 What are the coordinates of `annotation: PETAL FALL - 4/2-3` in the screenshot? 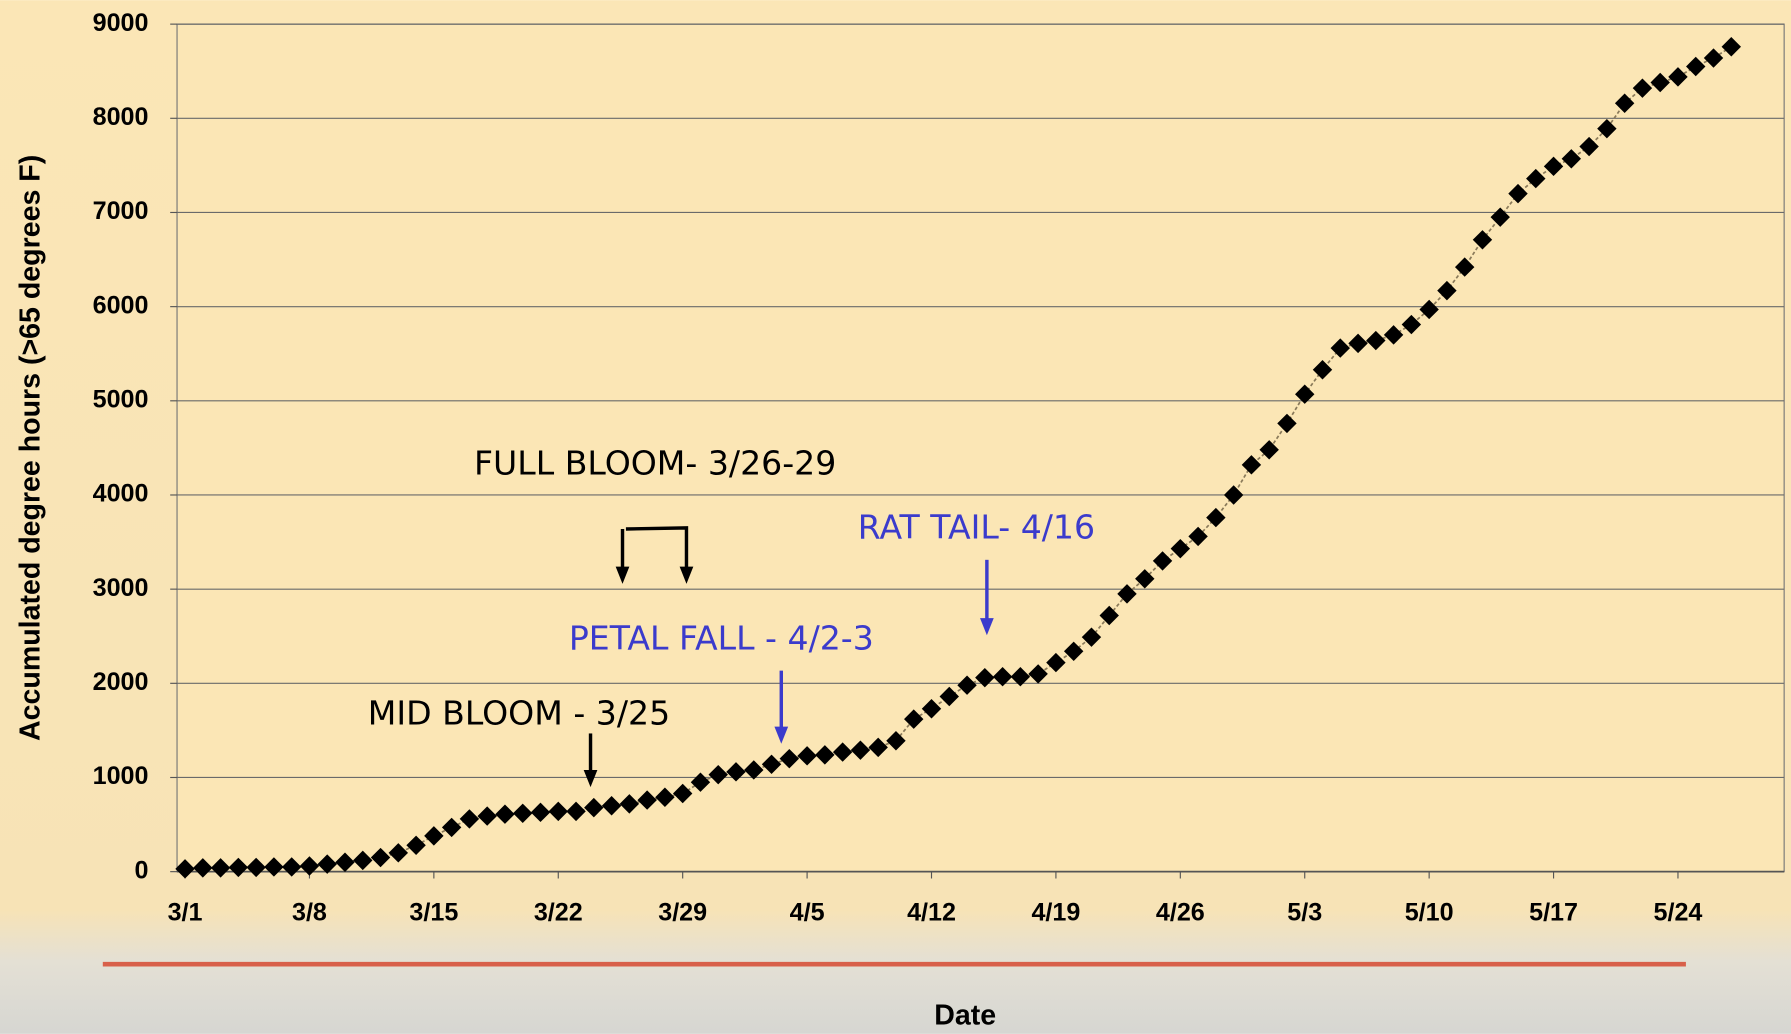 It's located at (721, 637).